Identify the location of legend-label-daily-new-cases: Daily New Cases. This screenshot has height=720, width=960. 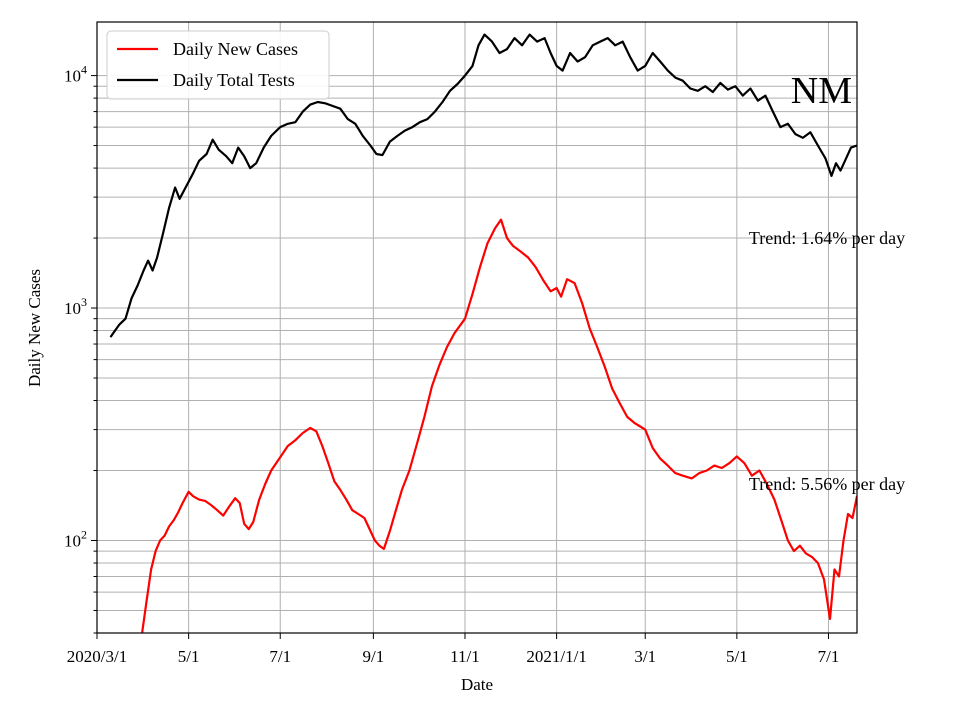
(235, 49).